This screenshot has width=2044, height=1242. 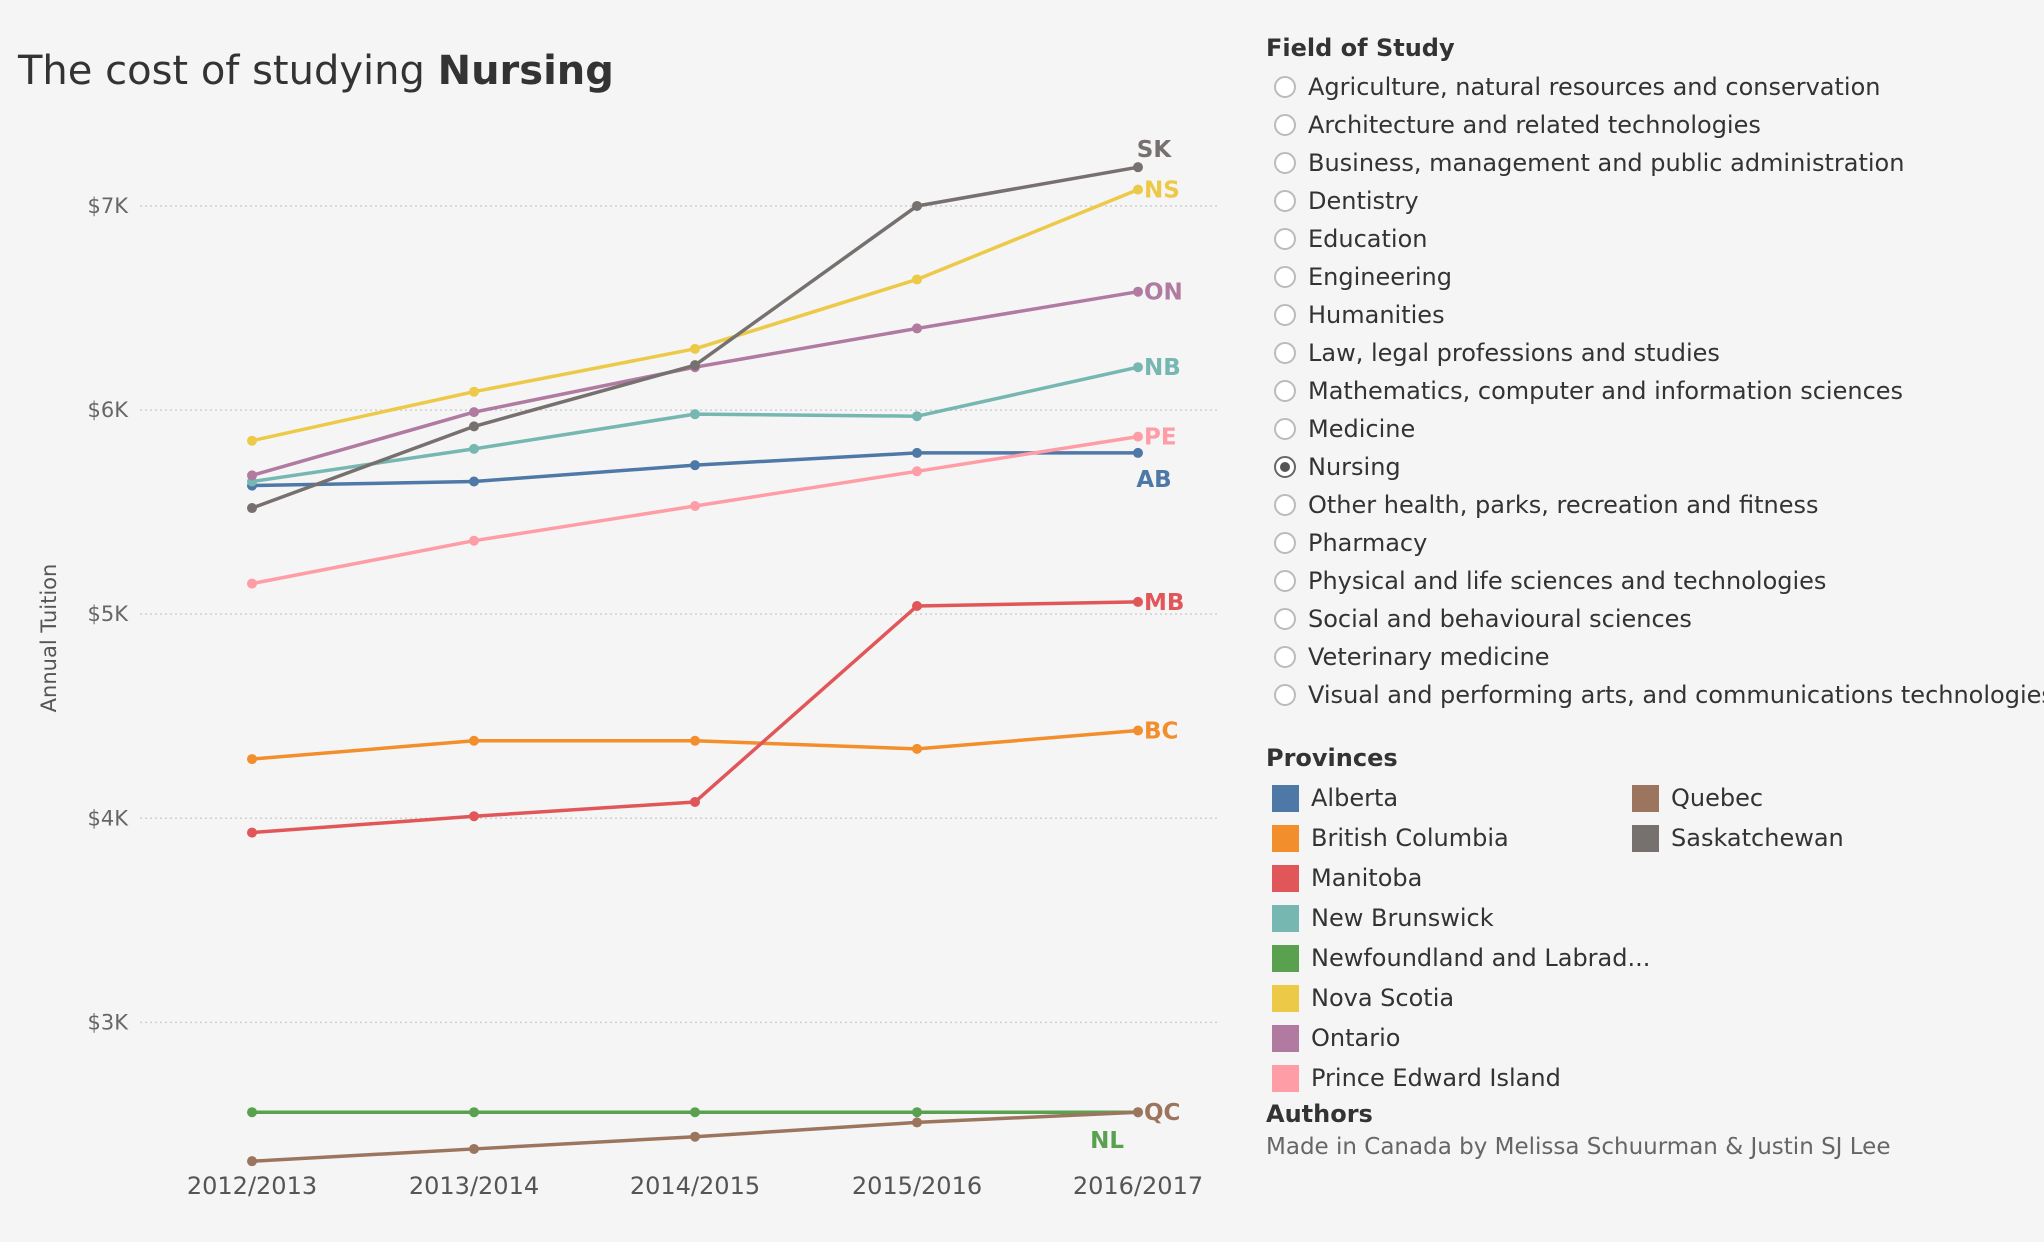 I want to click on legend-item-manitoba: Manitoba, so click(x=1344, y=878).